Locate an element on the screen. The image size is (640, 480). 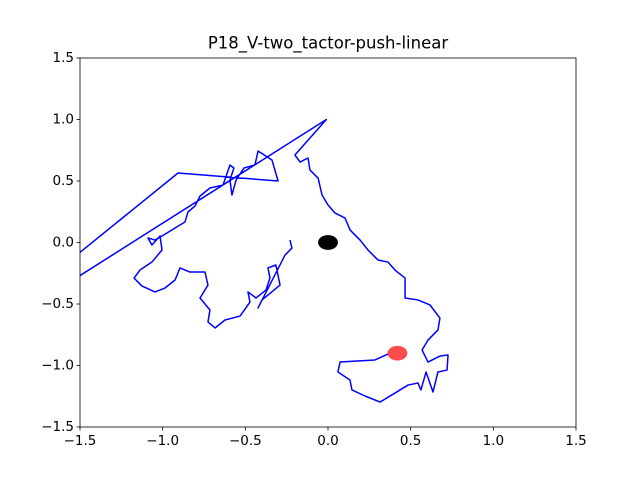
x-tick-label: 1.5 is located at coordinates (575, 441).